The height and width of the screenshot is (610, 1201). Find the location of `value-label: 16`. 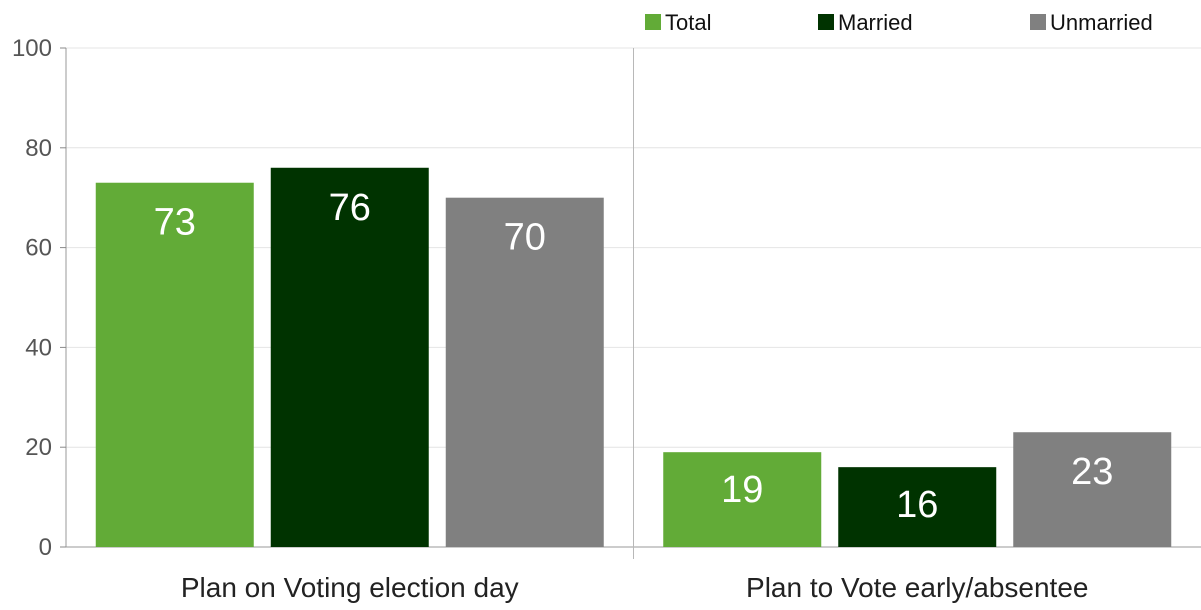

value-label: 16 is located at coordinates (917, 505).